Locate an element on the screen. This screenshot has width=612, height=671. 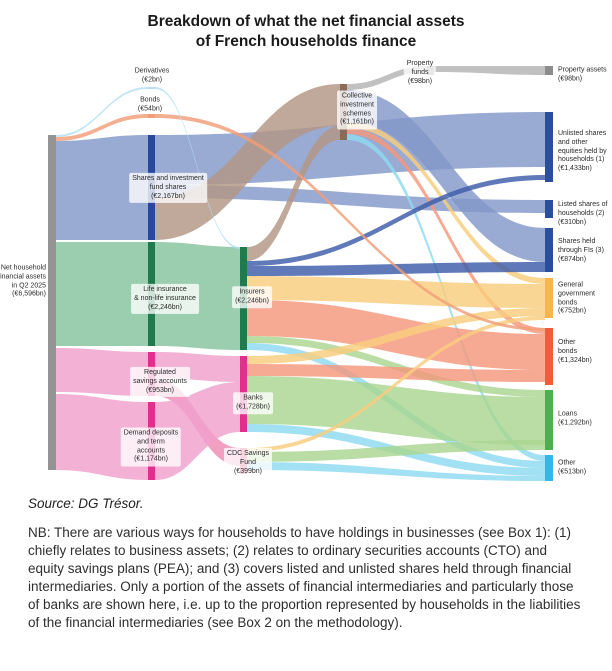
flow-net-shares is located at coordinates (102, 187).